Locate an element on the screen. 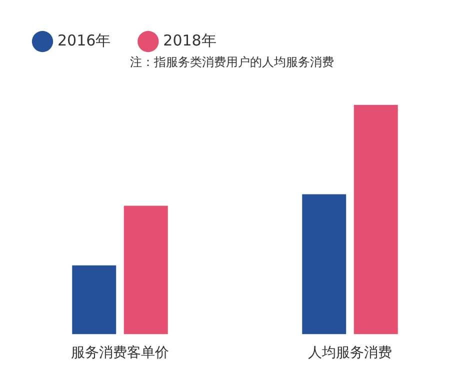  text: 注：指服务类消费用户的人均服务消费 is located at coordinates (232, 62).